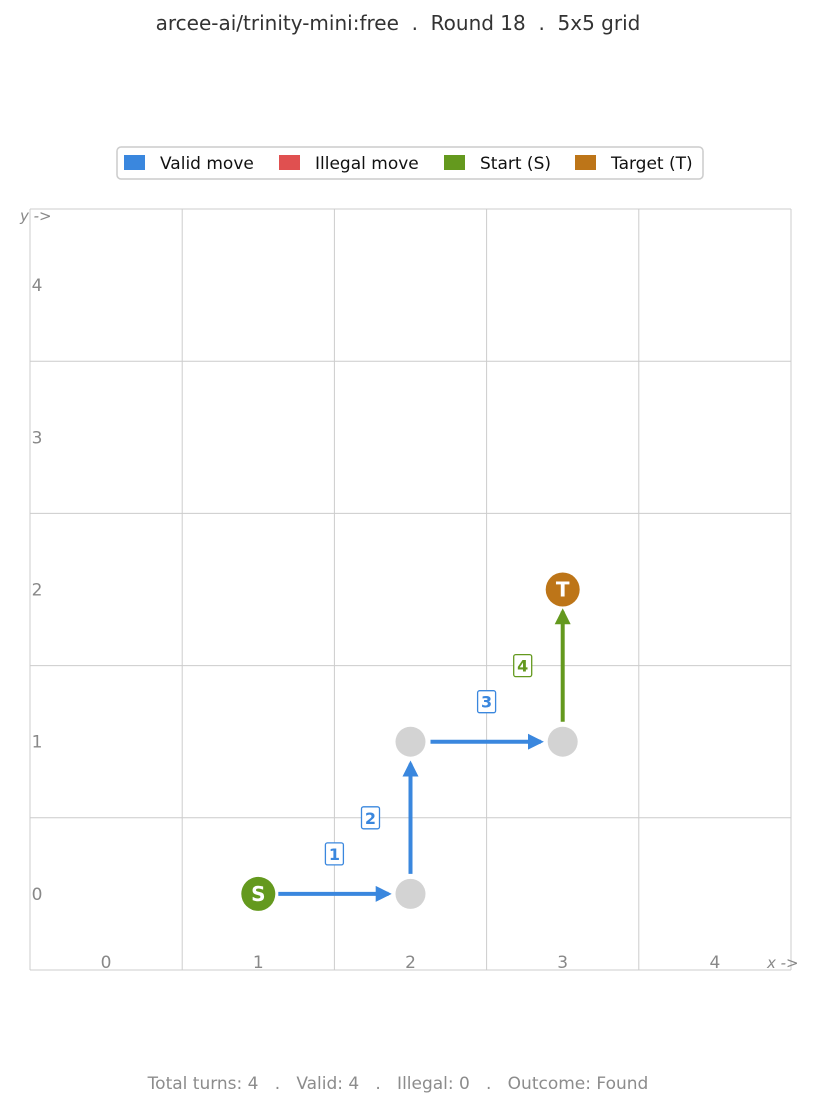 The width and height of the screenshot is (820, 1108). I want to click on move-step-badge: 2, so click(370, 818).